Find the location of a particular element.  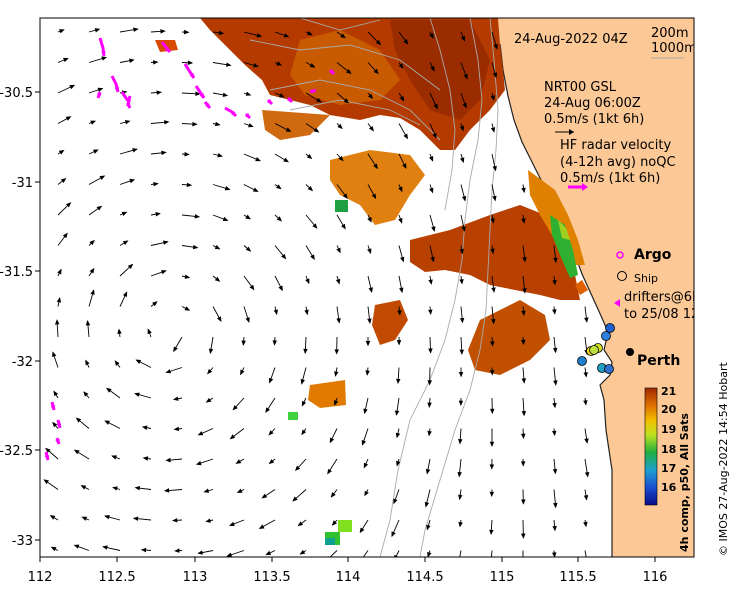

y-tick-label: -32 is located at coordinates (22, 362).